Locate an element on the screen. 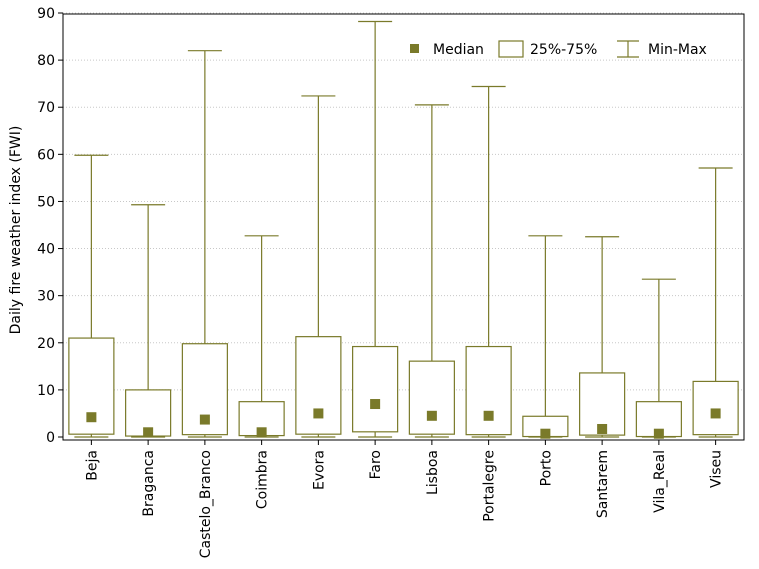 This screenshot has height=569, width=759. box-faro is located at coordinates (375, 229).